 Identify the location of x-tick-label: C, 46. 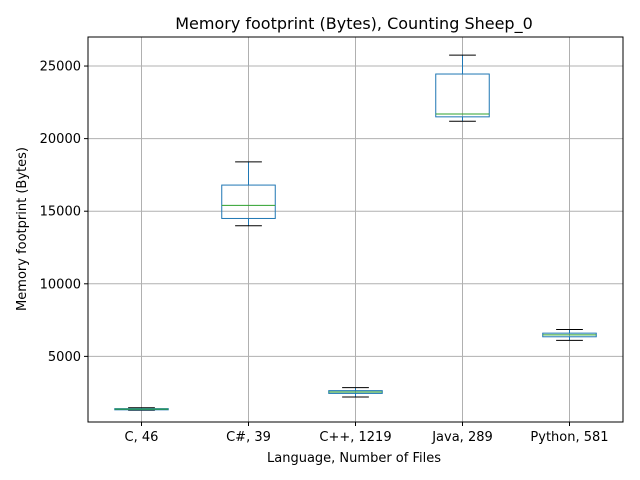
(142, 437).